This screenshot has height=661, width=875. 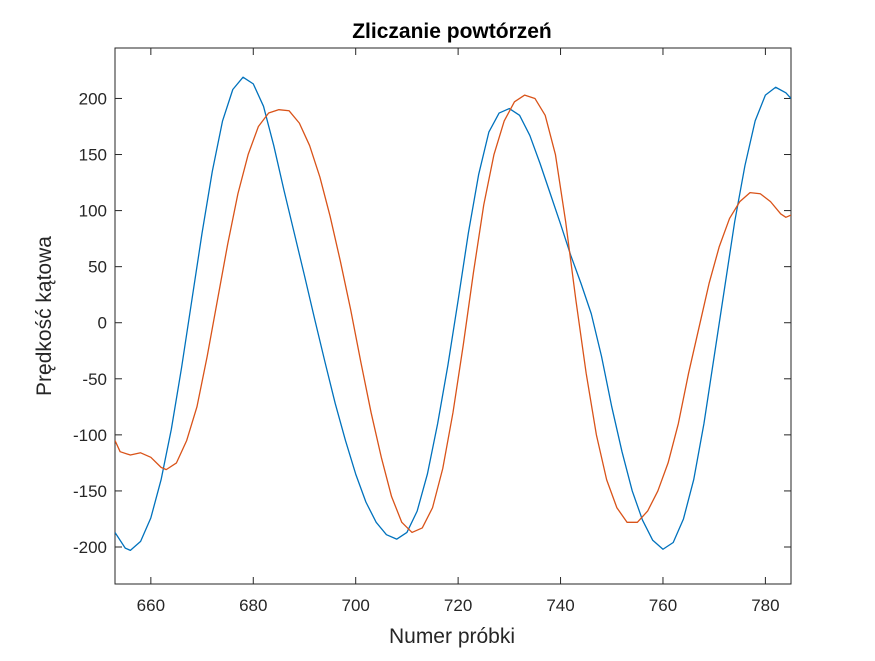 I want to click on x-tick-label: 680, so click(x=253, y=605).